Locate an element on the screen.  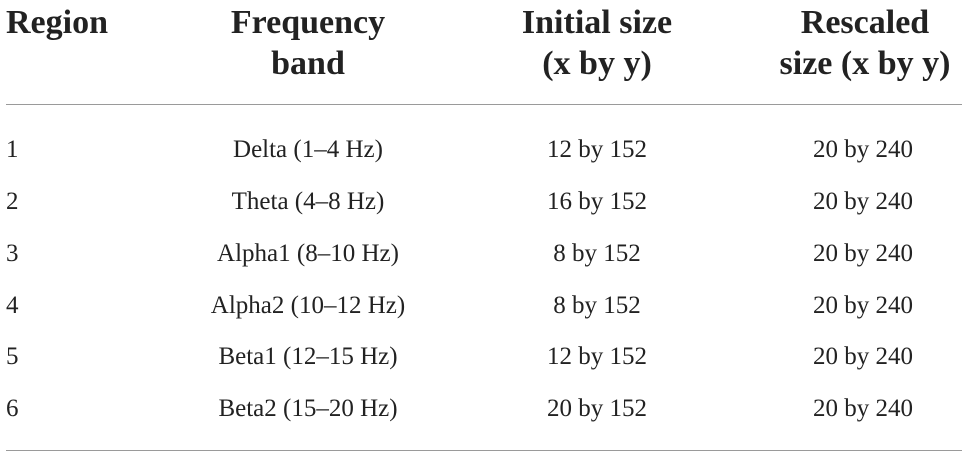
cell-frequency-band: Delta (1–4 Hz) is located at coordinates (308, 149).